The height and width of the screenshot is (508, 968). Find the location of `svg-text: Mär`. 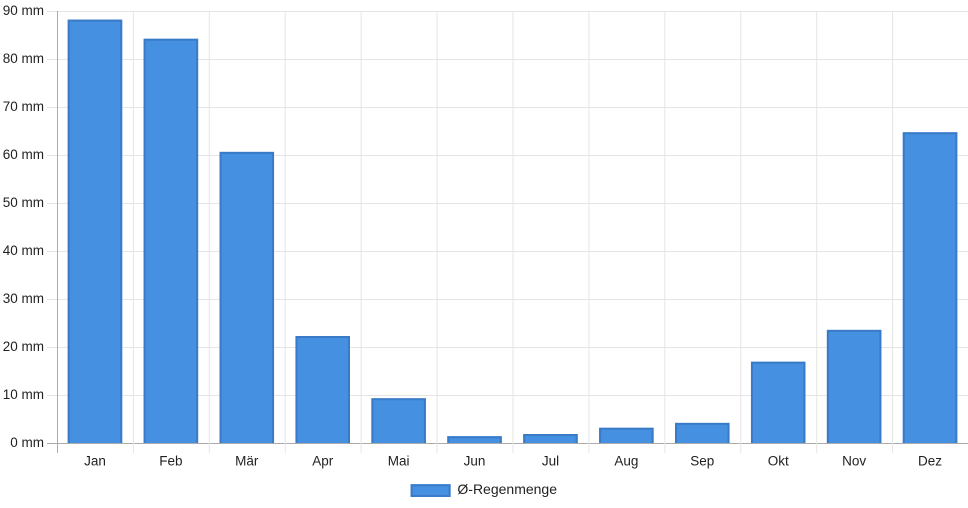

svg-text: Mär is located at coordinates (247, 460).